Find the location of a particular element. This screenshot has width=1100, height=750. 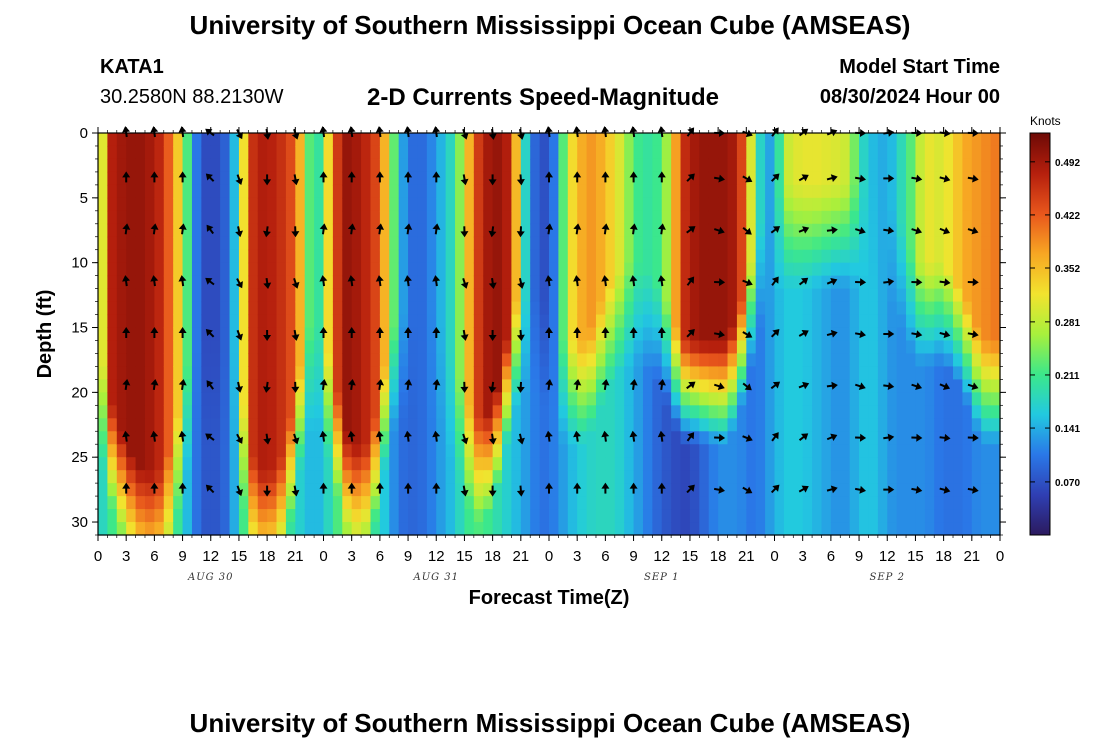

x-tick-label: 18 is located at coordinates (943, 556).